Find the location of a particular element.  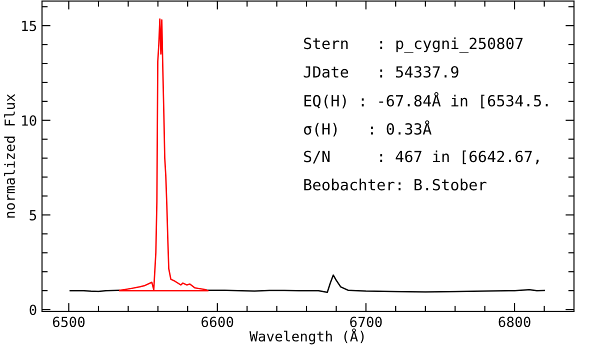

annotation: JDate : 54337.9 is located at coordinates (381, 72).